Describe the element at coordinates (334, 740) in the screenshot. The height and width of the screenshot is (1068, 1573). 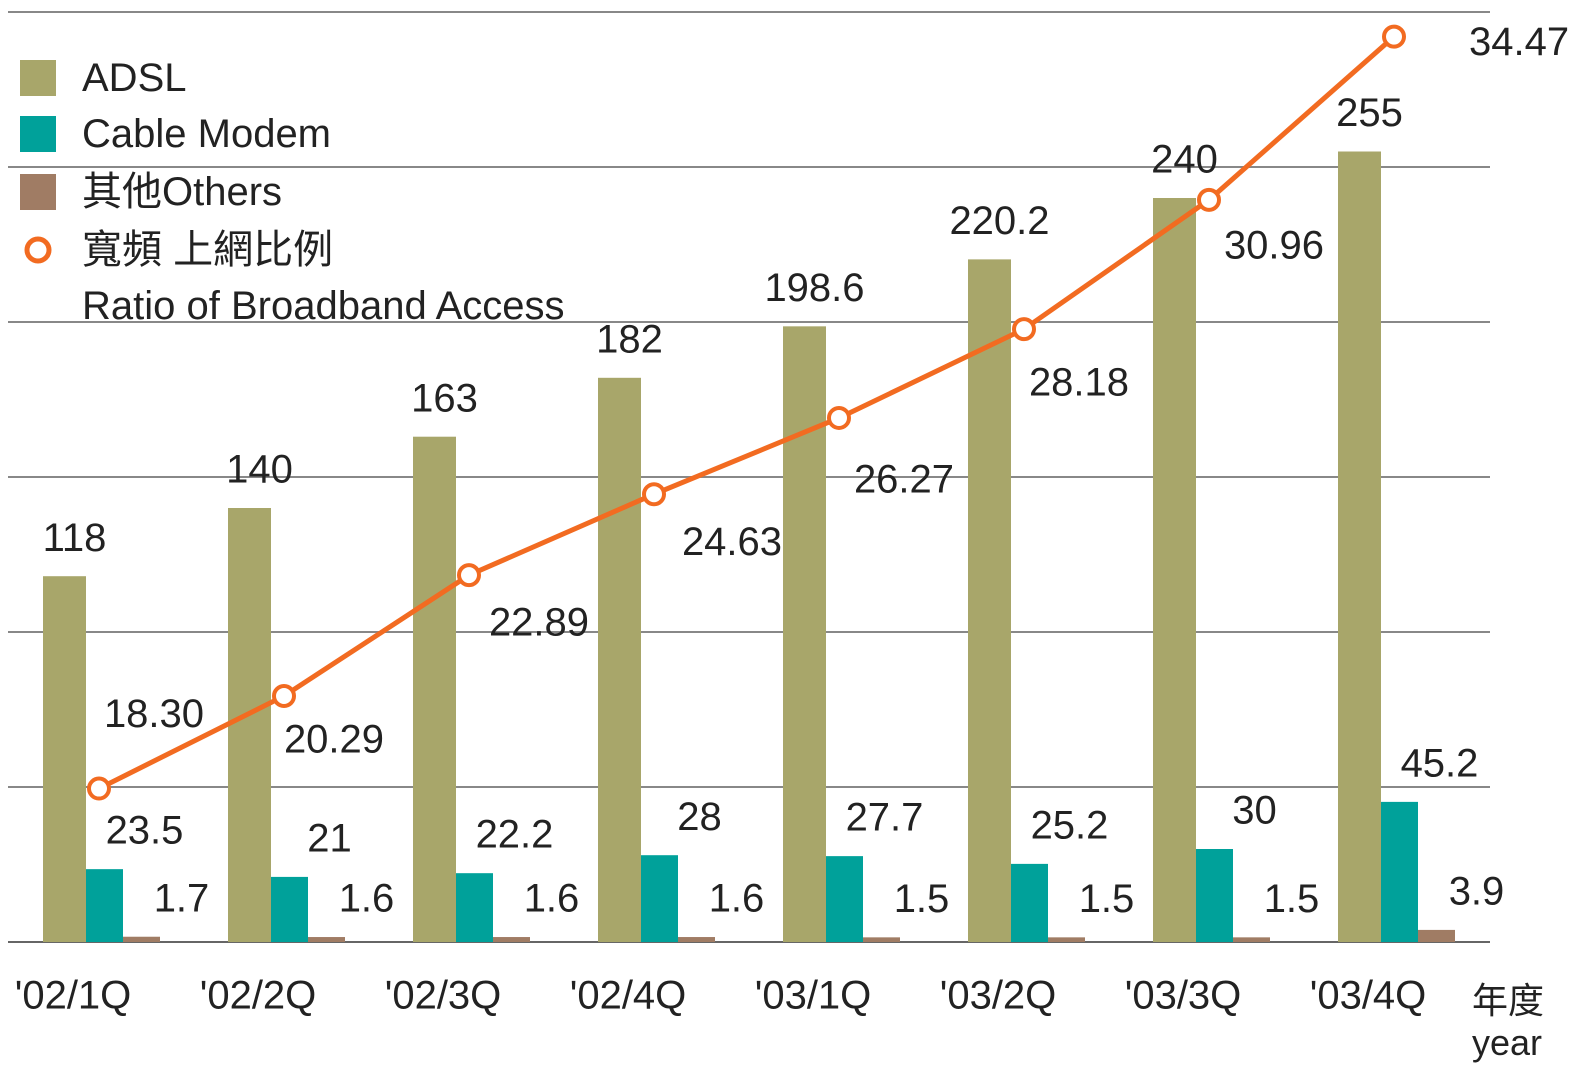
I see `ratio-label: 20.29` at that location.